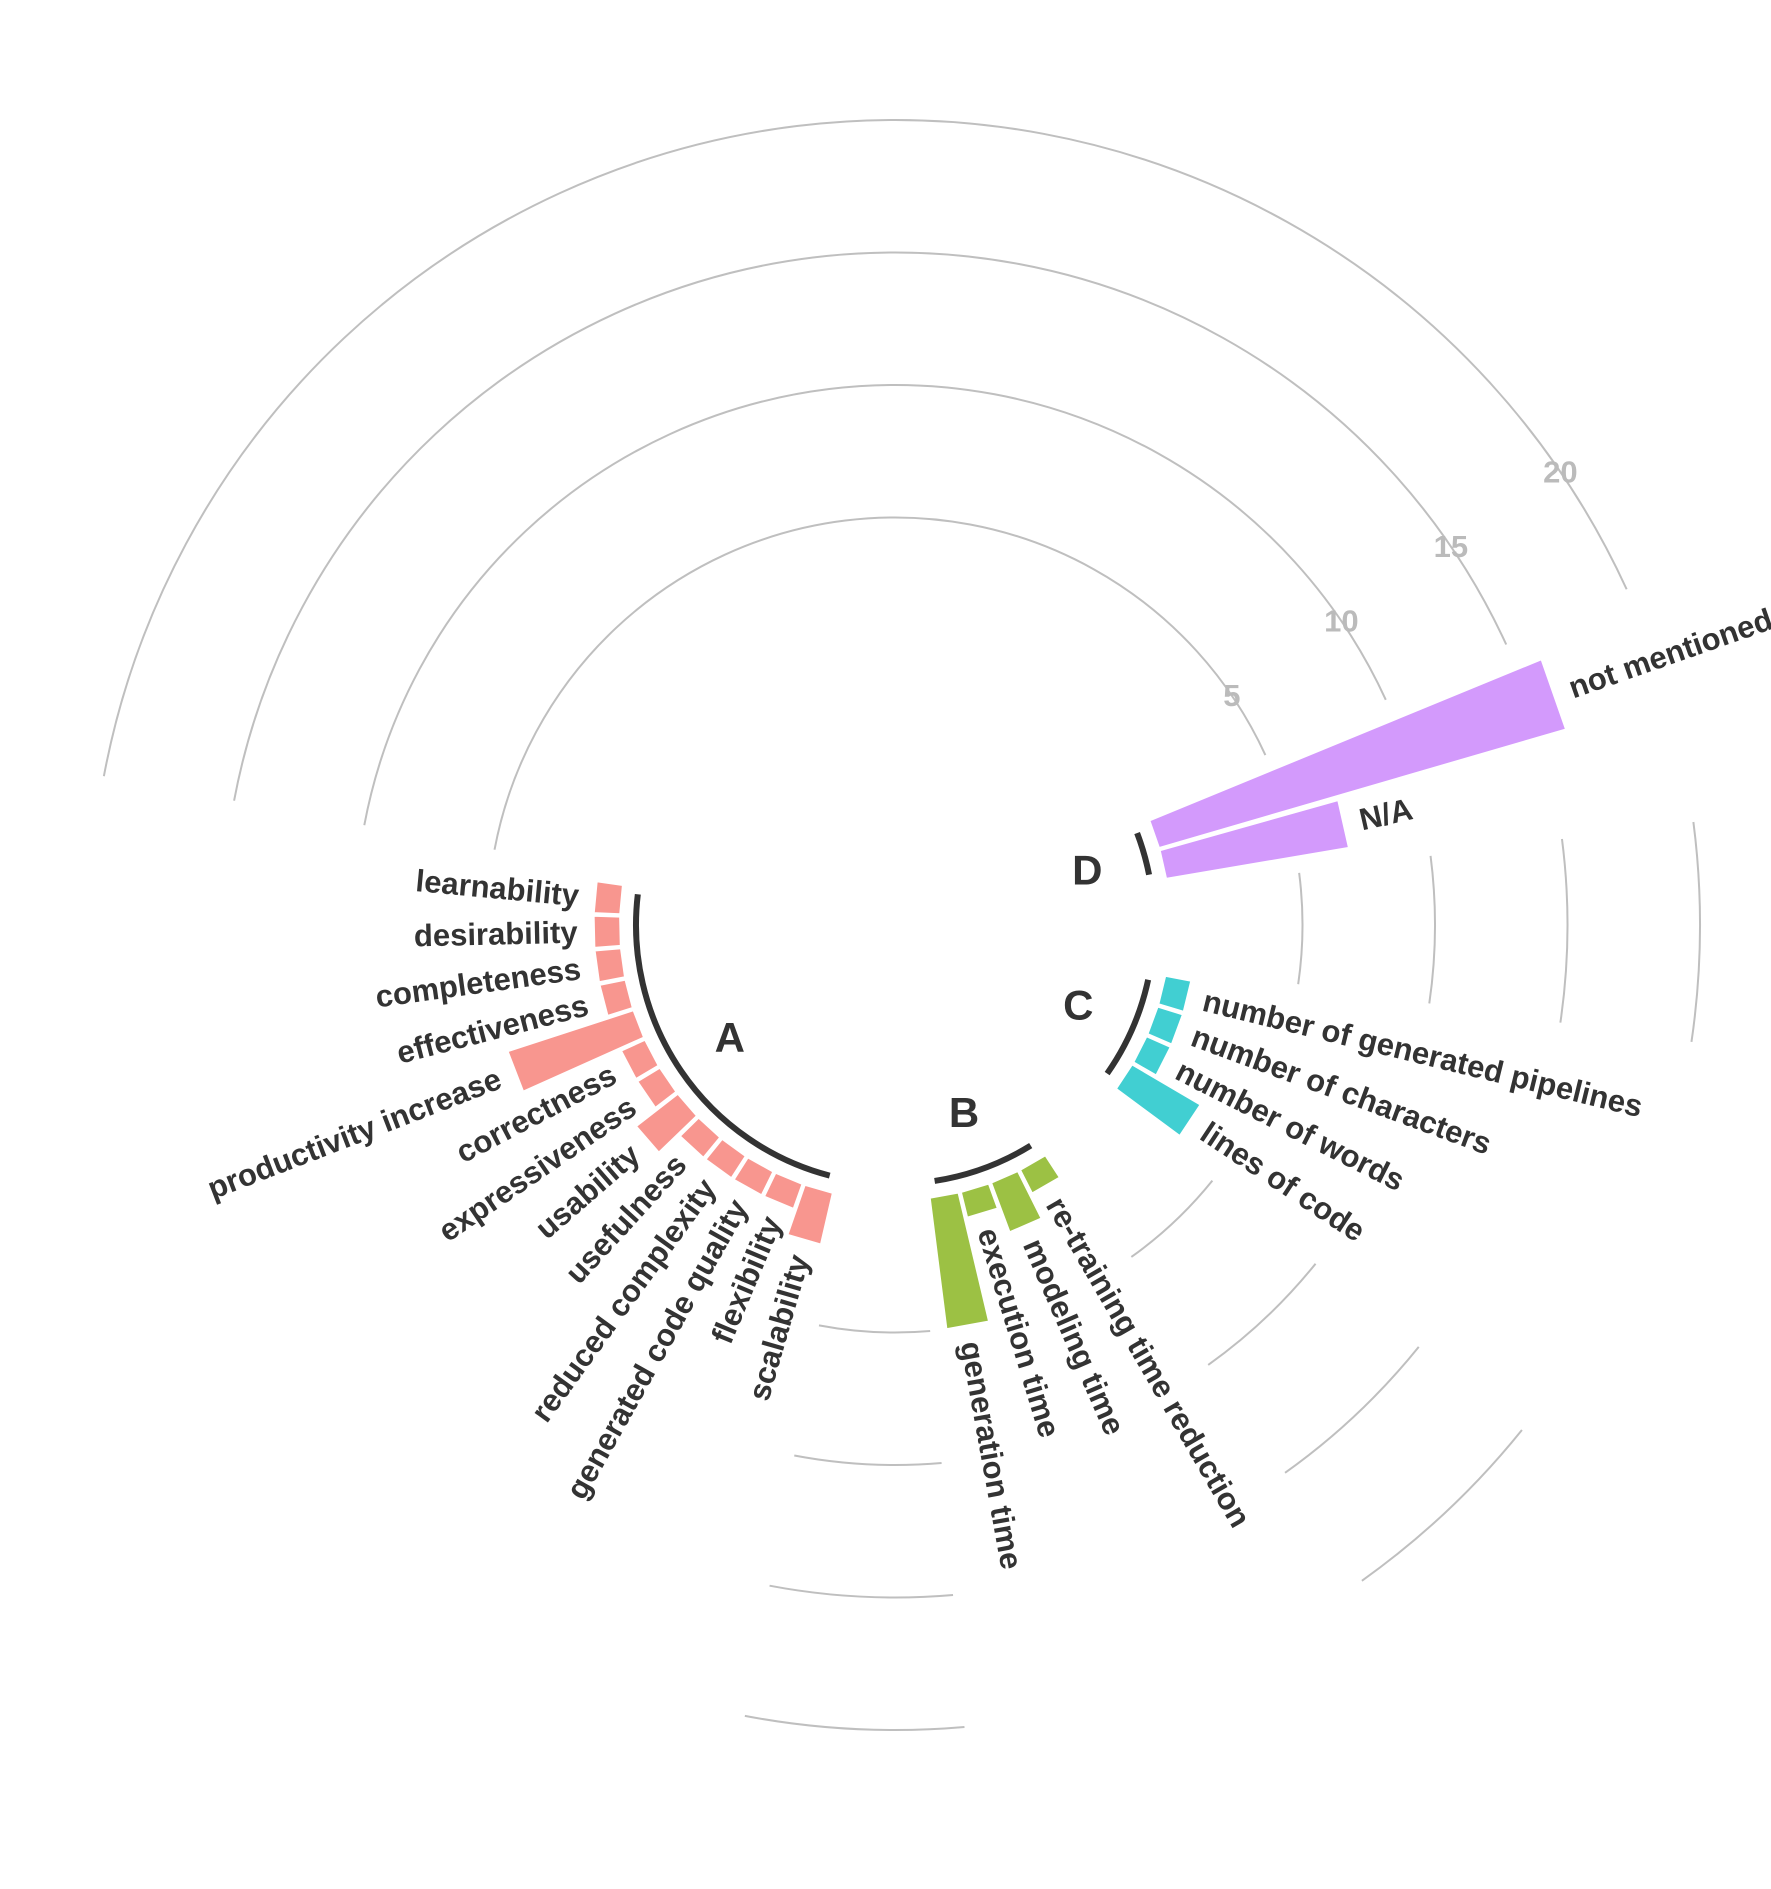 The width and height of the screenshot is (1771, 1889). Describe the element at coordinates (1078, 1005) in the screenshot. I see `group-label: C` at that location.